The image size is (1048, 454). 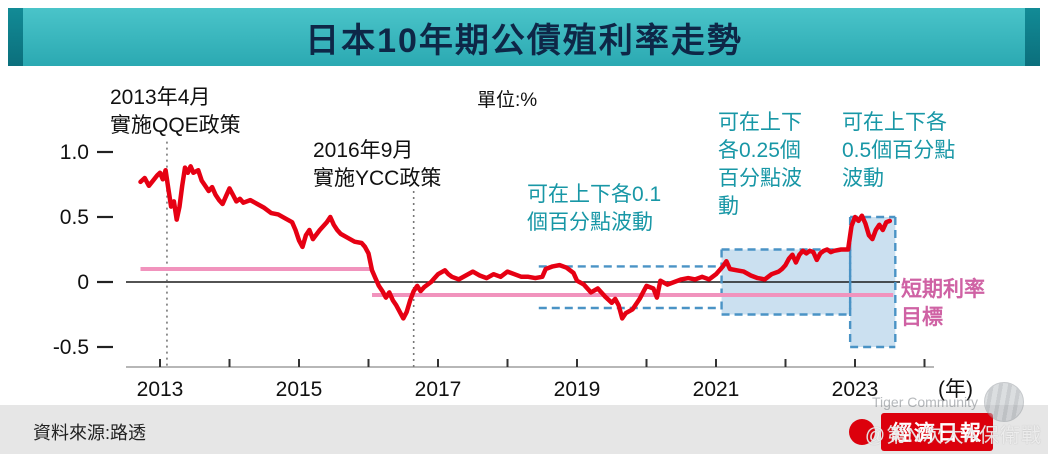 I want to click on publisher-logo-mark, so click(x=862, y=432).